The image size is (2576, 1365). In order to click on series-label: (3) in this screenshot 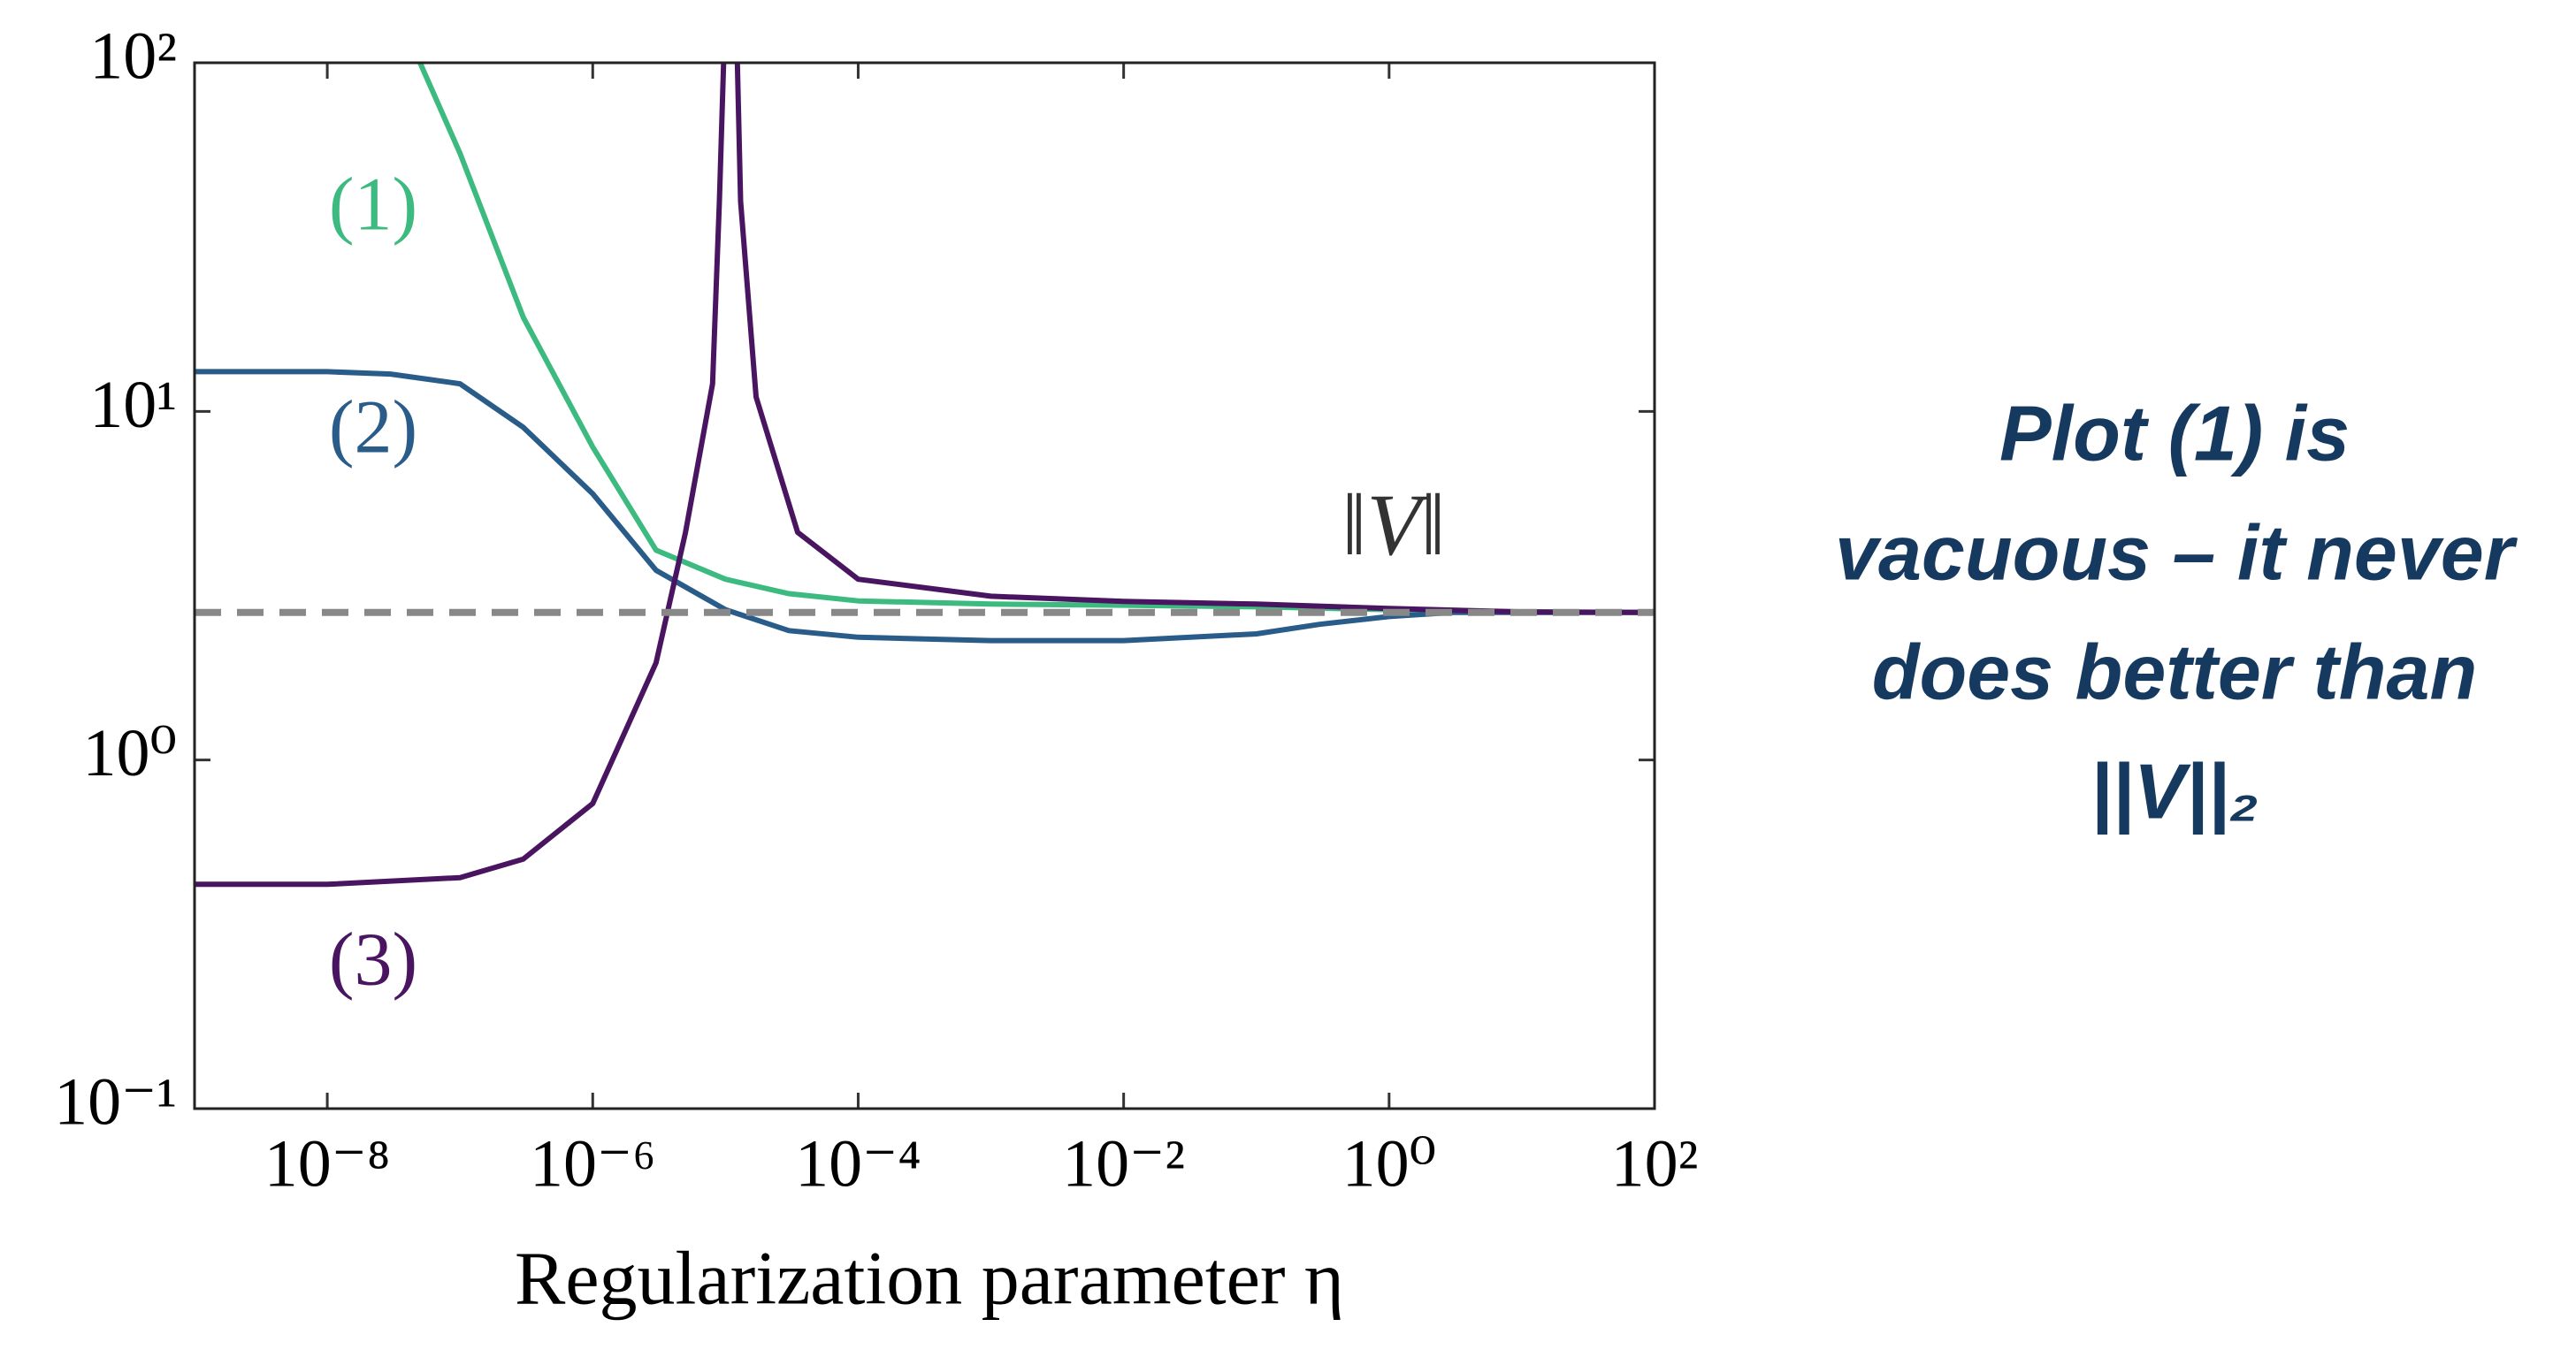, I will do `click(373, 960)`.